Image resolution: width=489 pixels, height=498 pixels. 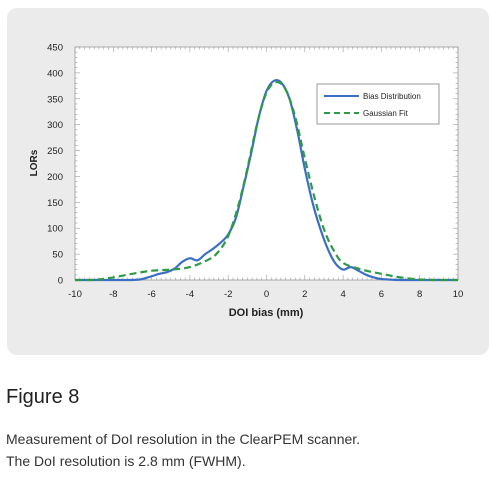 I want to click on y-tick-label: 100, so click(x=55, y=229).